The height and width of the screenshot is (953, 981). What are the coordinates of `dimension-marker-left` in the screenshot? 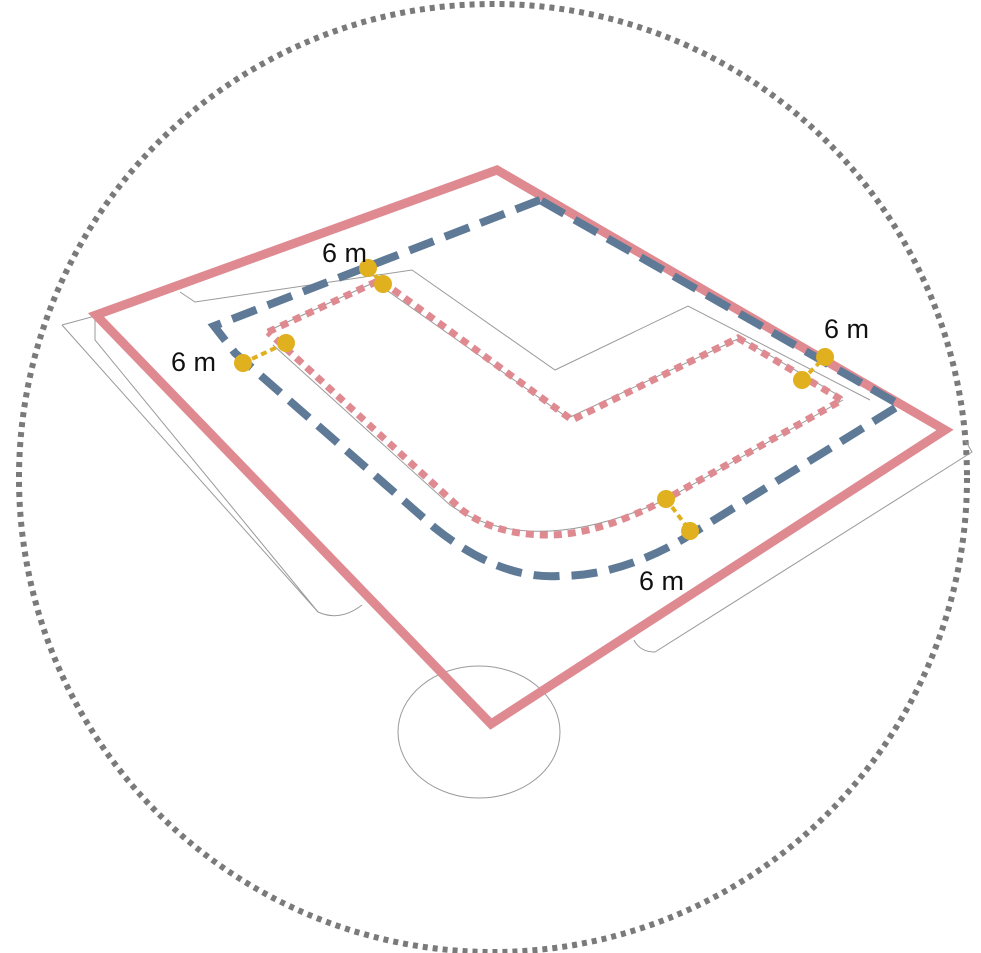 It's located at (264, 353).